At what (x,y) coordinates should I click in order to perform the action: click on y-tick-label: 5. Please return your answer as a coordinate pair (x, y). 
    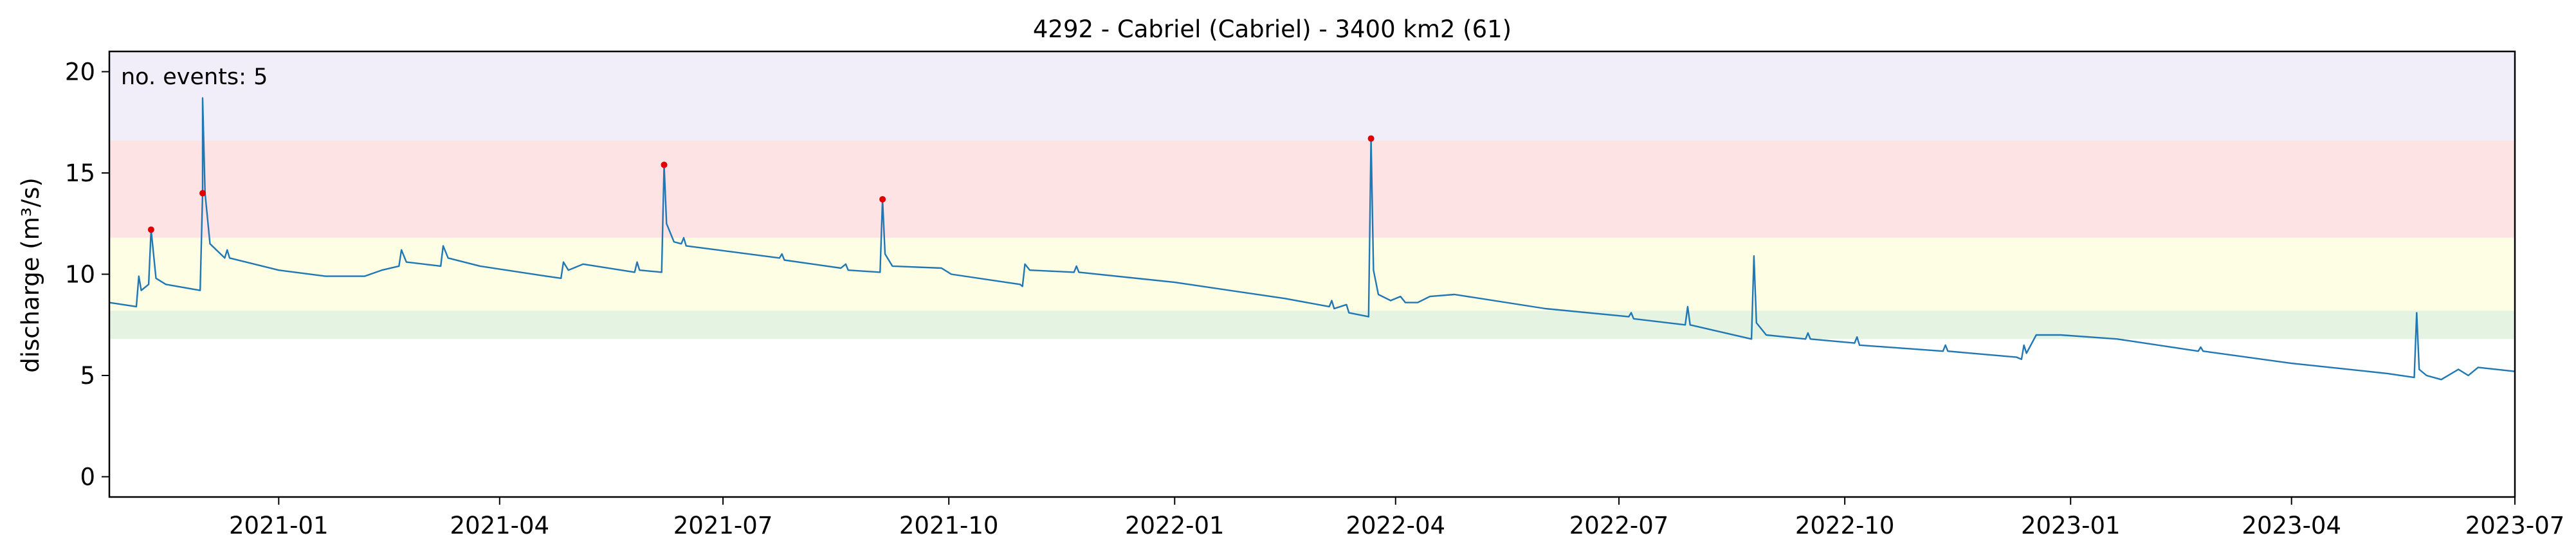
    Looking at the image, I should click on (87, 376).